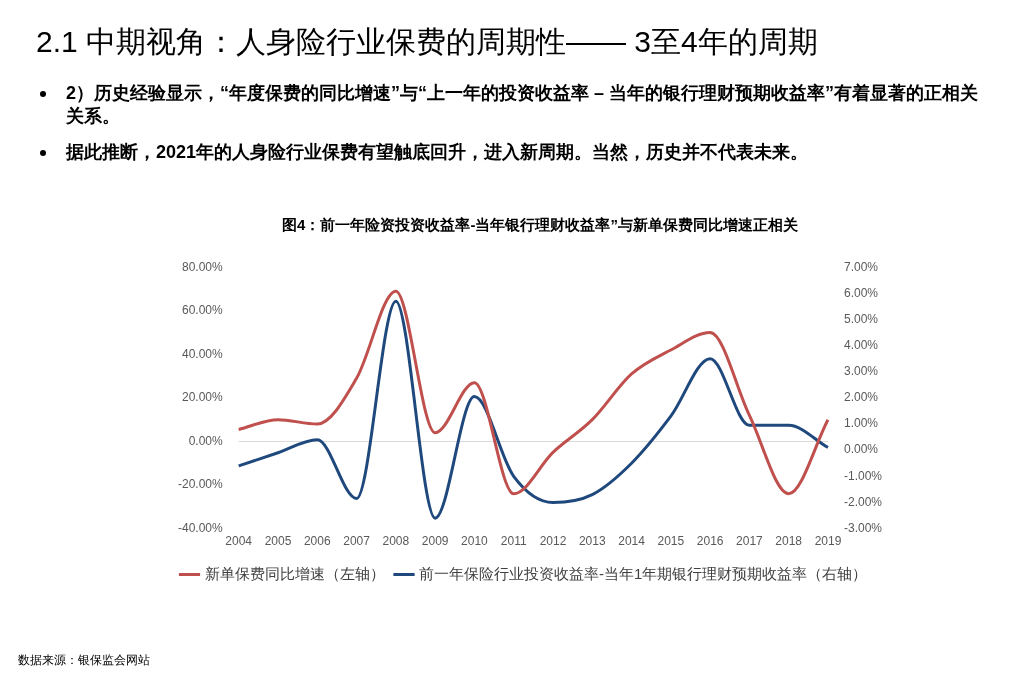 The width and height of the screenshot is (1020, 680). What do you see at coordinates (592, 541) in the screenshot?
I see `x-tick-label: 2013` at bounding box center [592, 541].